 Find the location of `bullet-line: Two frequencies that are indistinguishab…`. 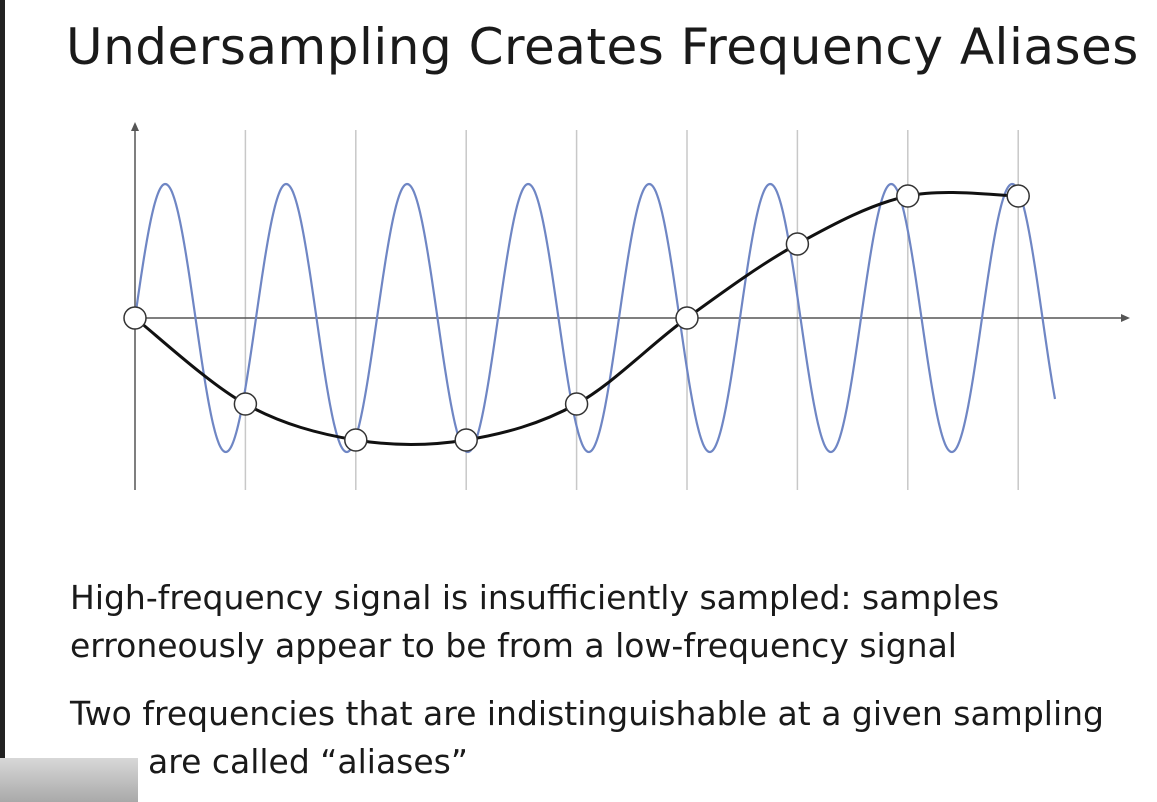

bullet-line: Two frequencies that are indistinguishab… is located at coordinates (587, 713).